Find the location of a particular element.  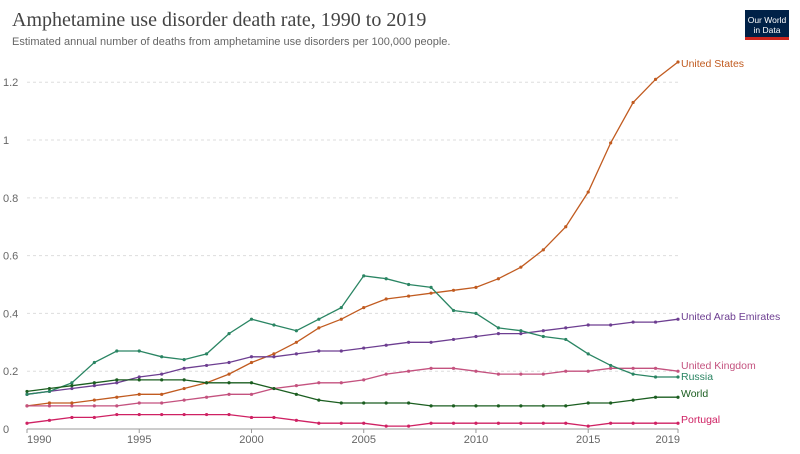

x-tick-label: 1995 is located at coordinates (139, 440).